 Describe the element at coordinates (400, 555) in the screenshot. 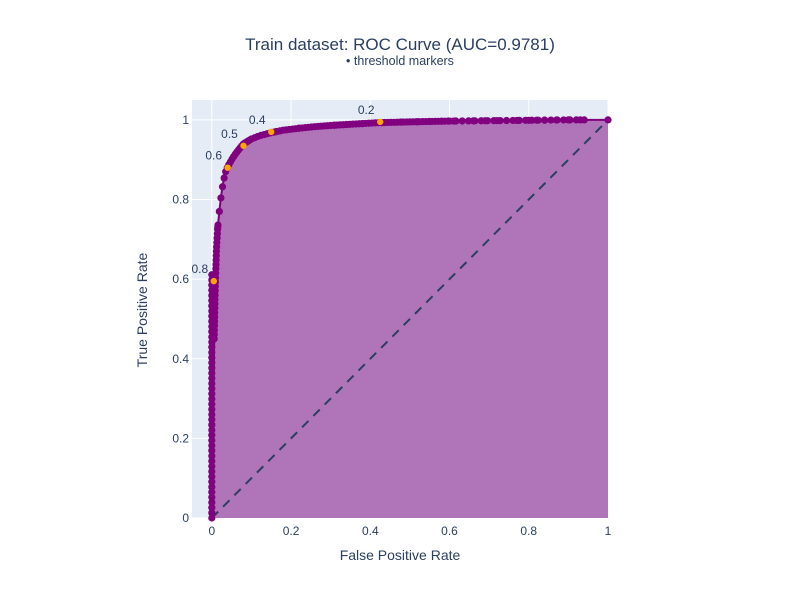

I see `x-axis-label: False Positive Rate` at that location.